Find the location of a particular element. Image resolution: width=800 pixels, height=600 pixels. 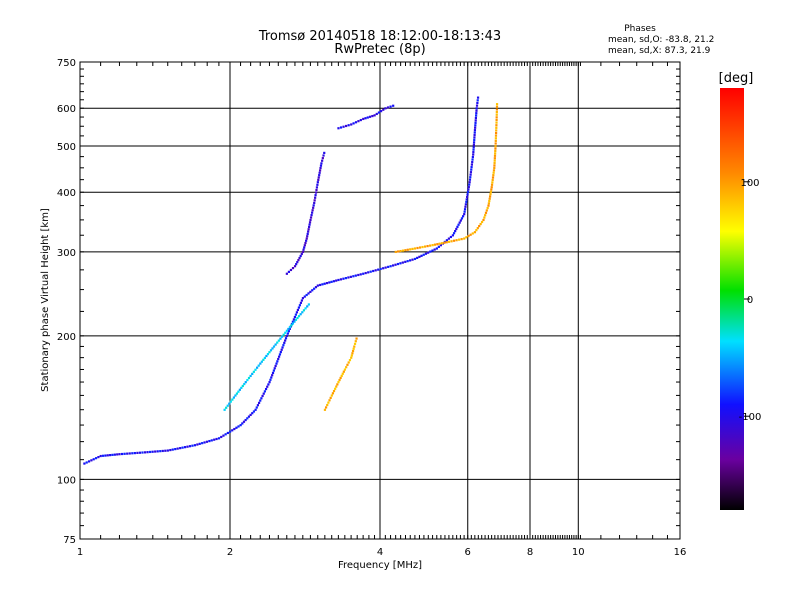

trace is located at coordinates (366, 117).